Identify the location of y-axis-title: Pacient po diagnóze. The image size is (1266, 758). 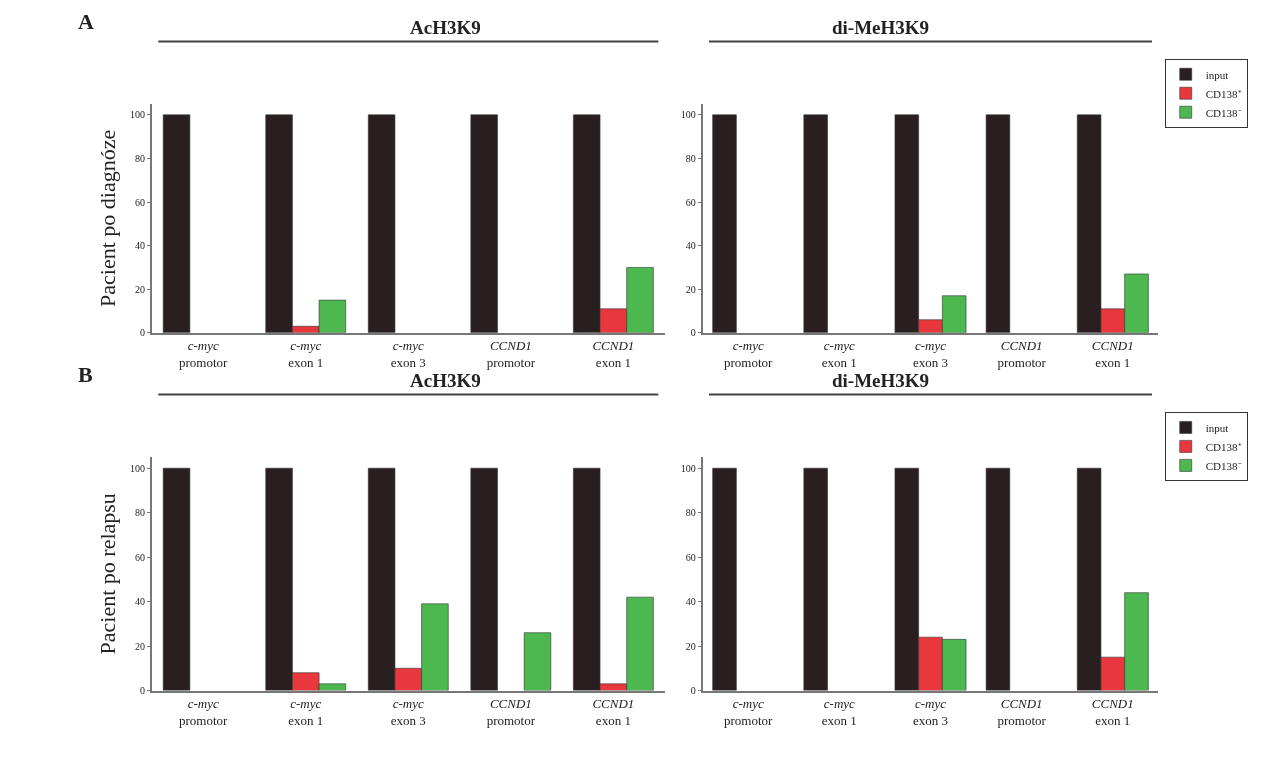
(108, 218).